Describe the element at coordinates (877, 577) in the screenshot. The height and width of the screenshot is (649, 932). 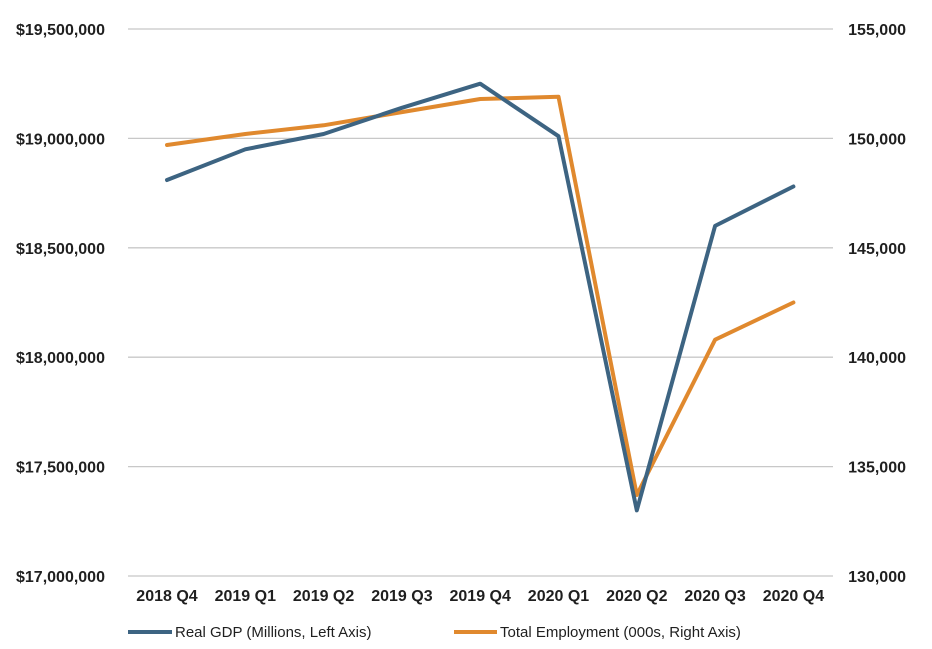
I see `right-axis-tick-label: 130,000` at that location.